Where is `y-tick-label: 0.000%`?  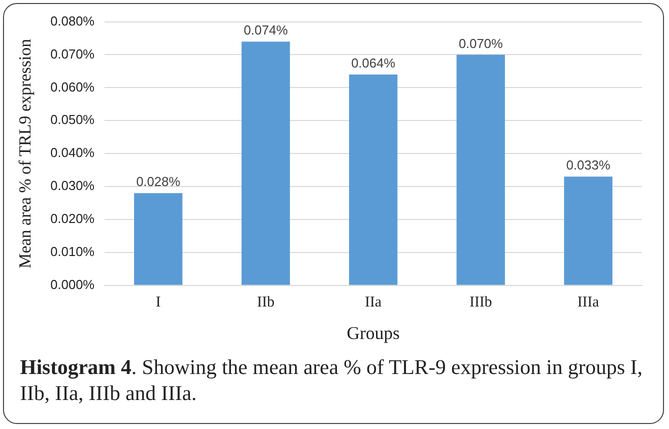
y-tick-label: 0.000% is located at coordinates (72, 284).